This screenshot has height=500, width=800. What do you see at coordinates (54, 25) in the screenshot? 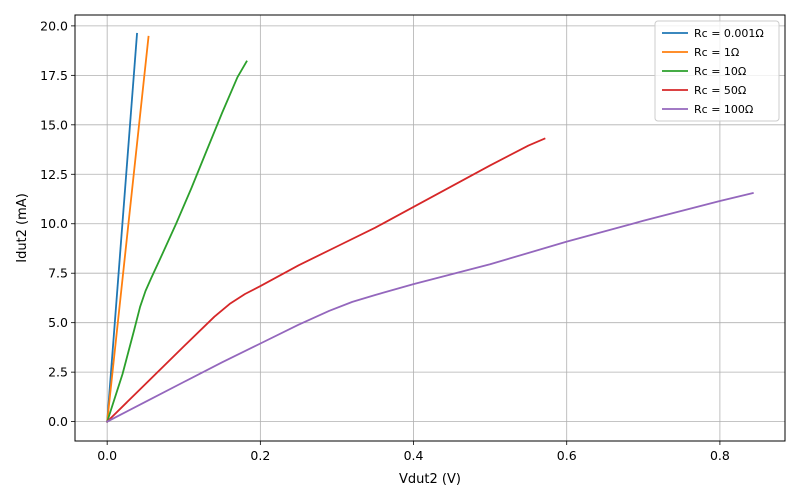
I see `y-tick-label: 20.0` at bounding box center [54, 25].